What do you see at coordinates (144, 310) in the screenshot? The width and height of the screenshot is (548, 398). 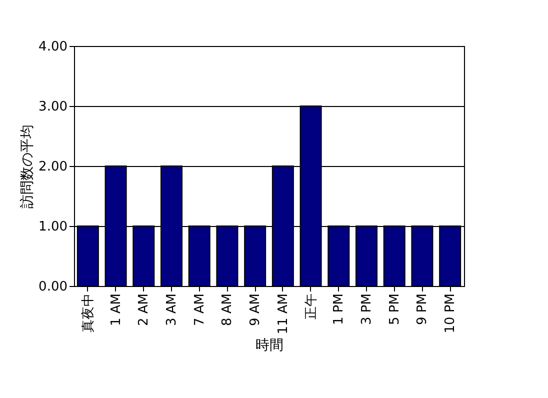 I see `x-tick-label: 2 AM` at bounding box center [144, 310].